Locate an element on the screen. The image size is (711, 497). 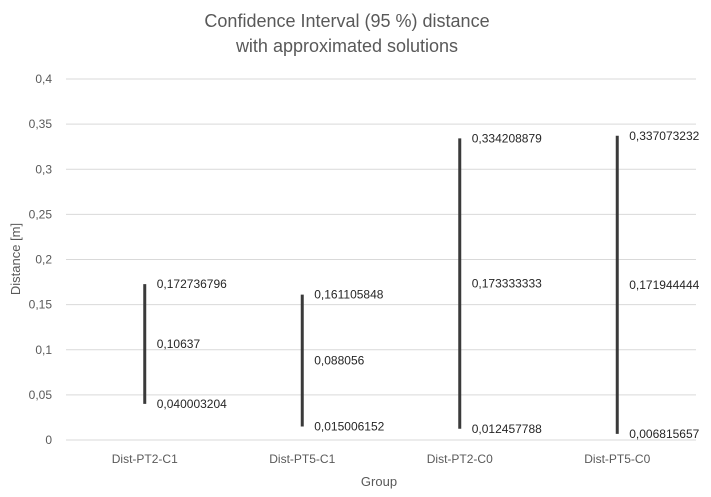
x-tick-label: Dist-PT5-C1 is located at coordinates (302, 459).